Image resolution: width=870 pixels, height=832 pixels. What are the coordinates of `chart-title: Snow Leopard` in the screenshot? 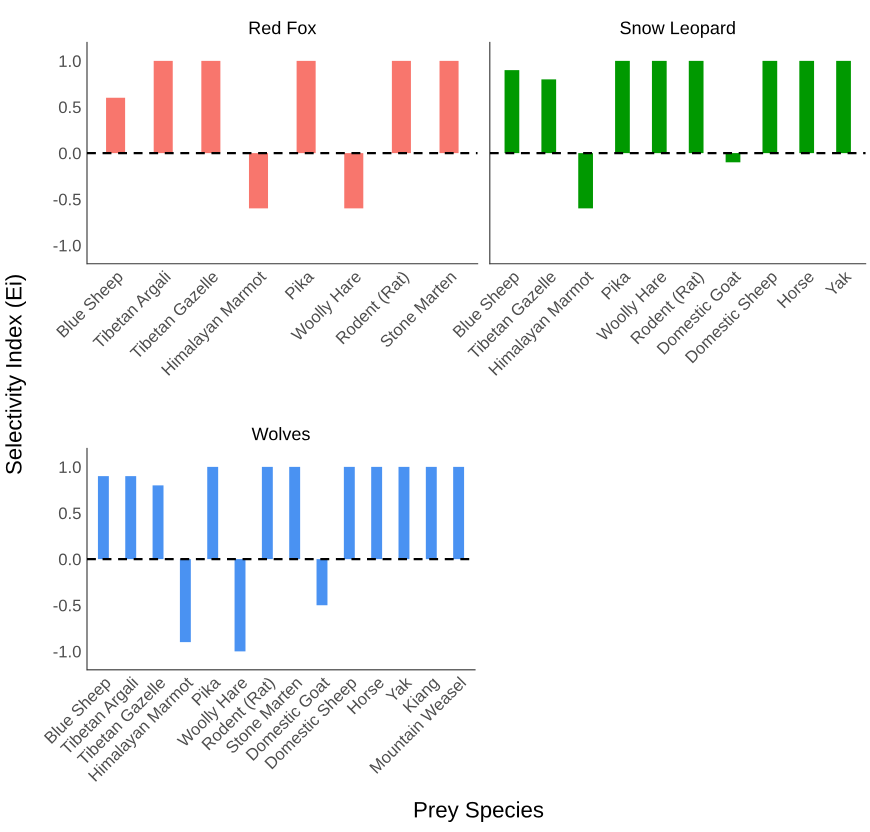 It's located at (677, 29).